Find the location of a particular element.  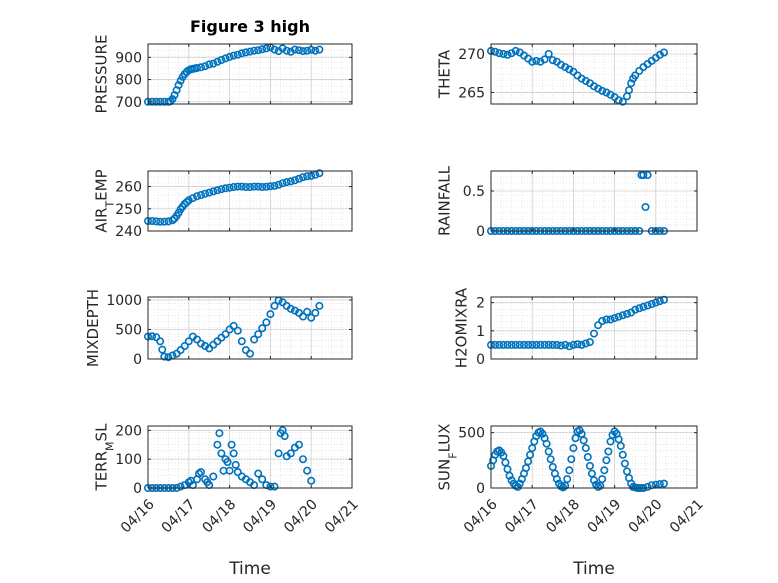

y-tick-label: 250 is located at coordinates (128, 210).